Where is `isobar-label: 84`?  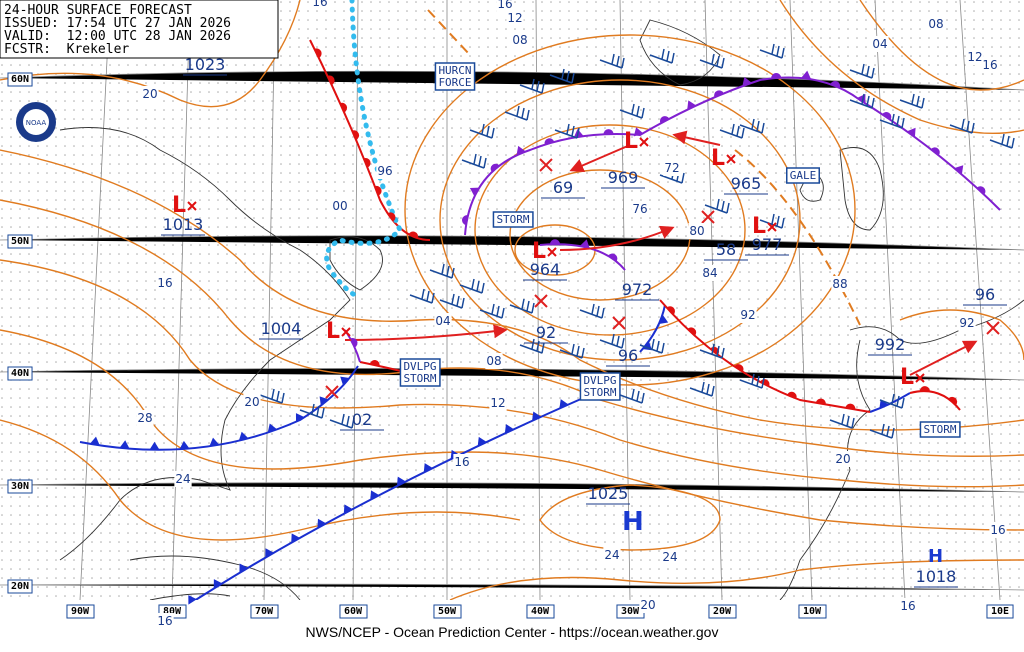 isobar-label: 84 is located at coordinates (709, 273).